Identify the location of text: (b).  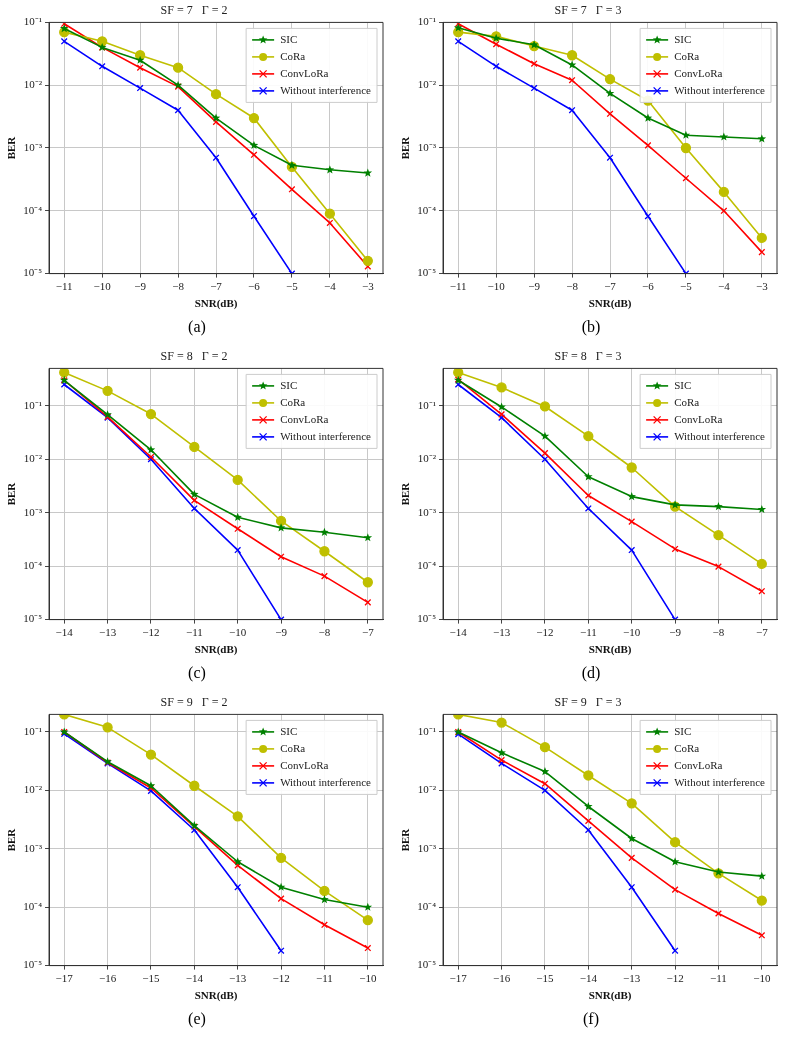
(591, 328).